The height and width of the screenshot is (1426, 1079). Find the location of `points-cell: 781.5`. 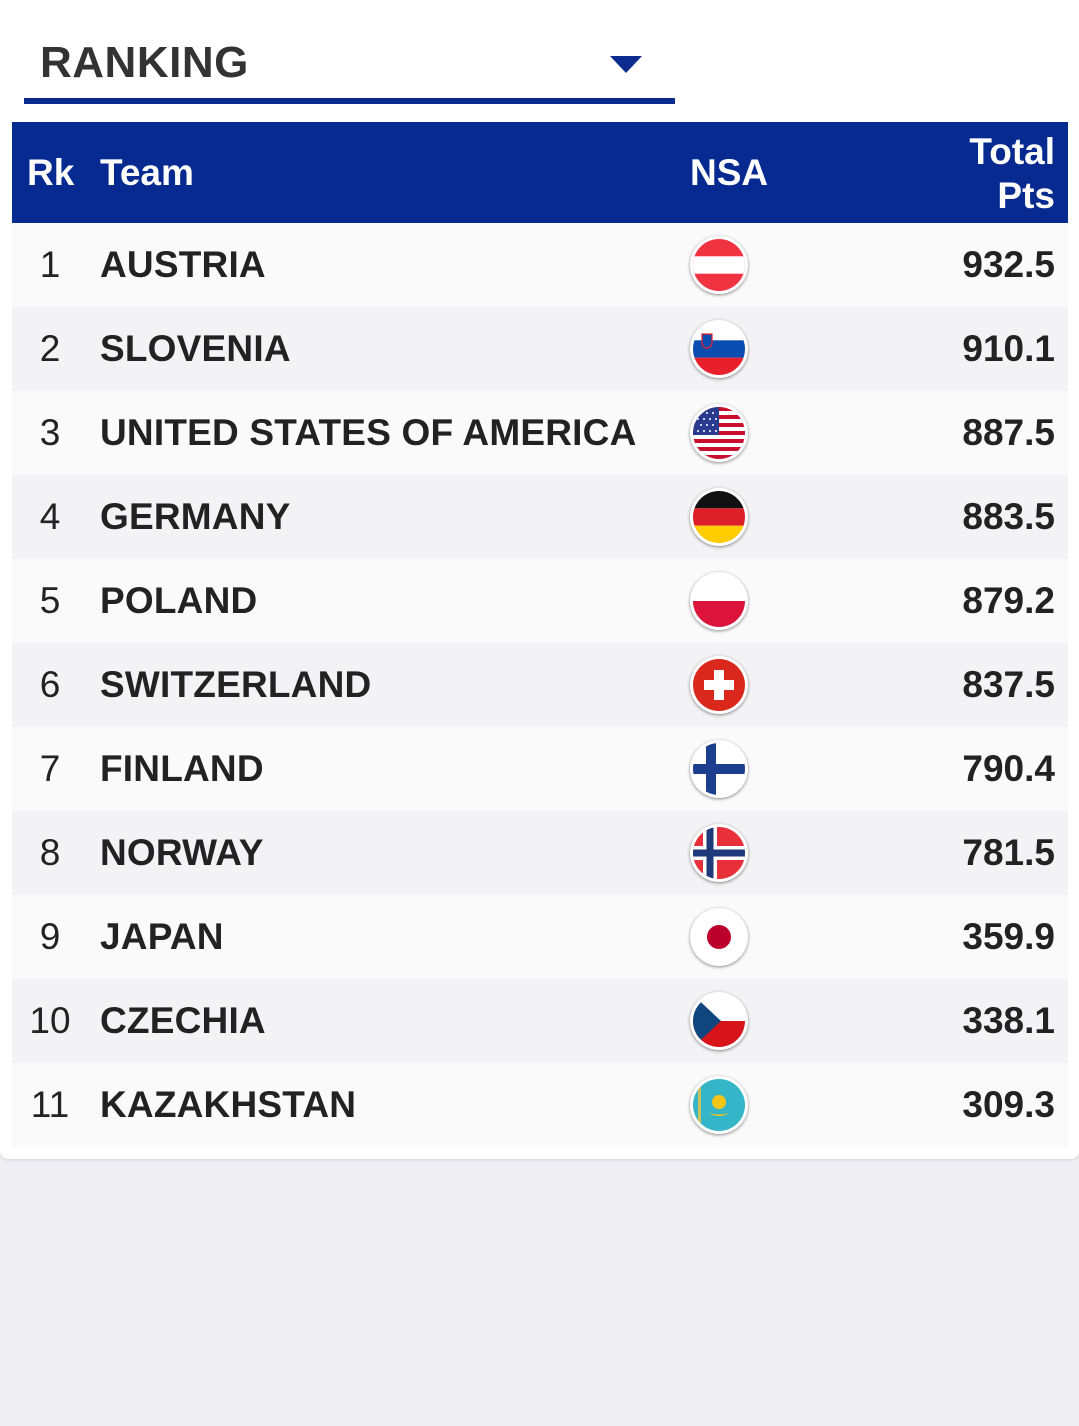

points-cell: 781.5 is located at coordinates (1008, 852).